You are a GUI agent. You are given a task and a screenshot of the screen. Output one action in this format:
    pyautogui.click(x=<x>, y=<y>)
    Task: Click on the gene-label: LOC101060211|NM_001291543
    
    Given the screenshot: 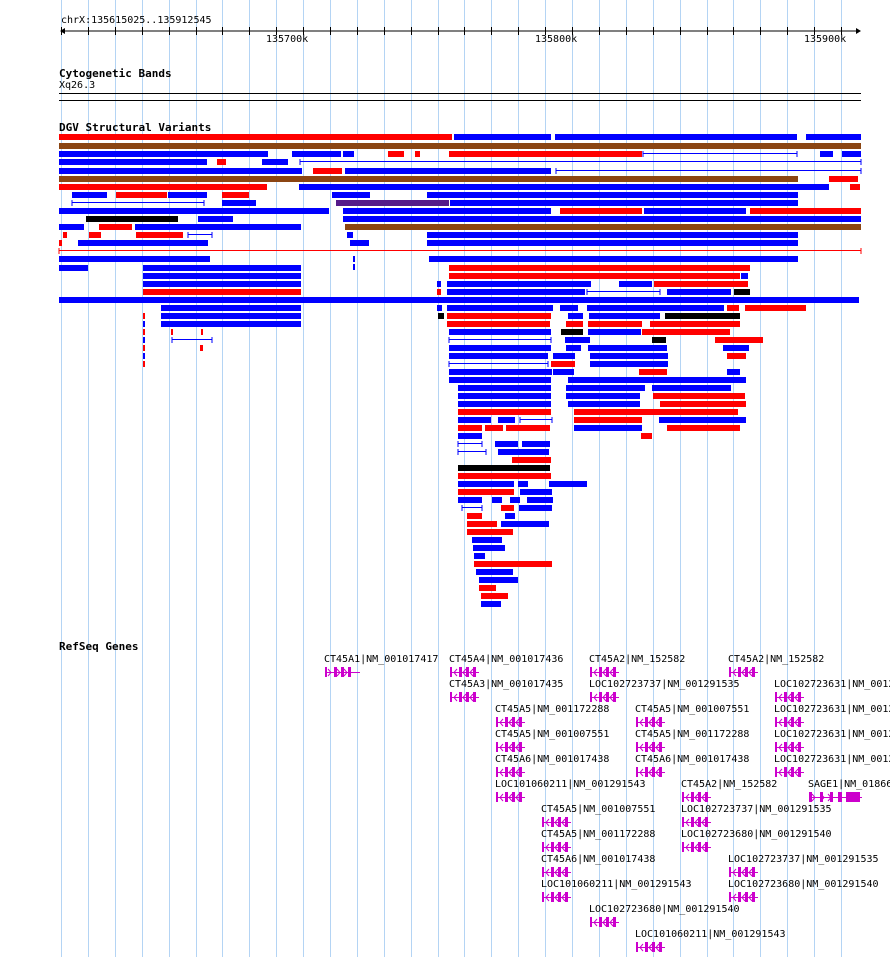 What is the action you would take?
    pyautogui.click(x=616, y=884)
    